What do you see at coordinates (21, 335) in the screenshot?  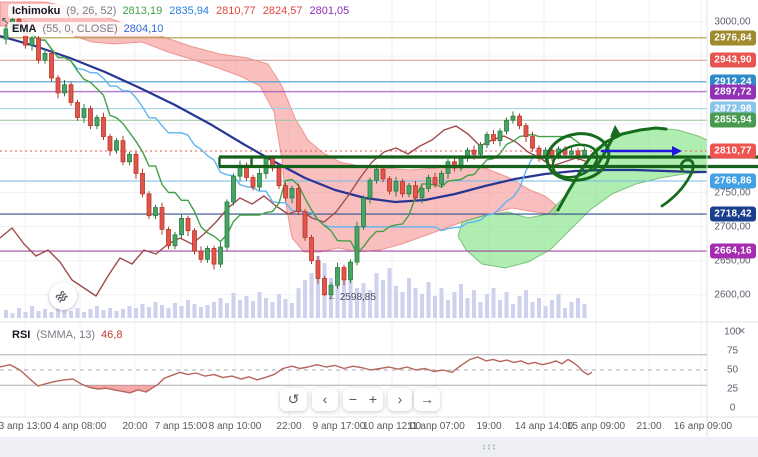 I see `rsi-legend-title: RSI` at bounding box center [21, 335].